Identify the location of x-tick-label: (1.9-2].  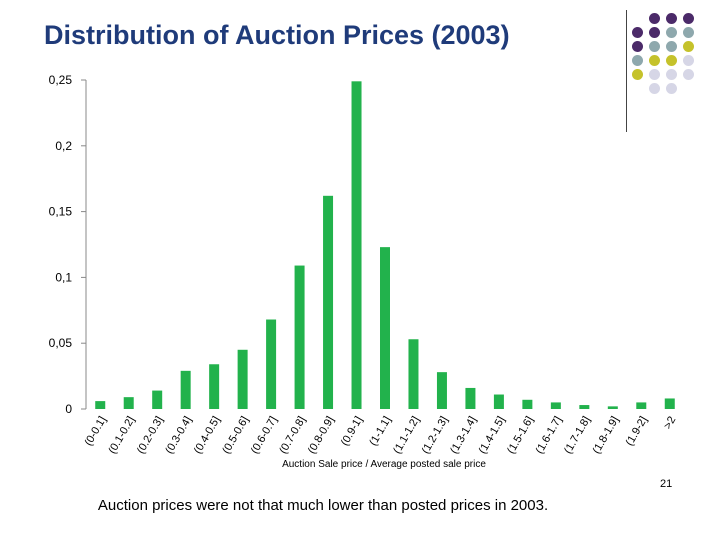
(637, 432).